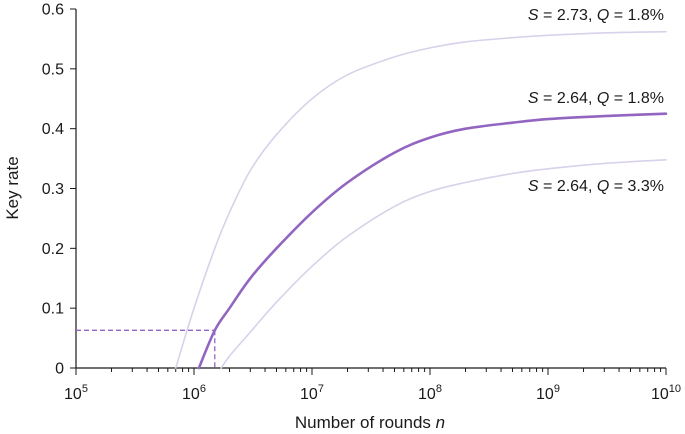 The height and width of the screenshot is (434, 685). I want to click on y-tick-label: 0.3, so click(53, 189).